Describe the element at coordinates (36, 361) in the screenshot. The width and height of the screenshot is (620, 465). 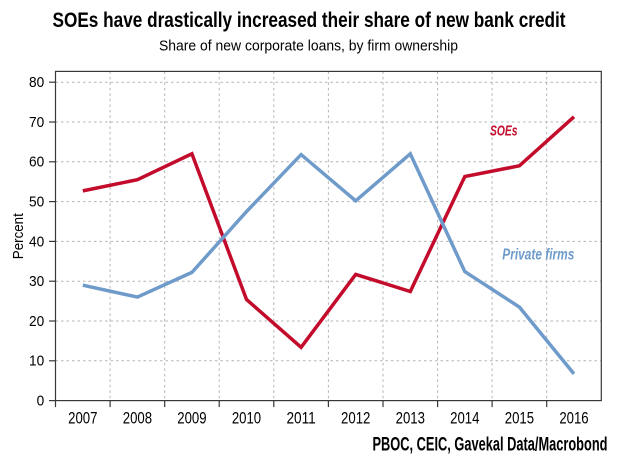
I see `svg-text: 10` at that location.